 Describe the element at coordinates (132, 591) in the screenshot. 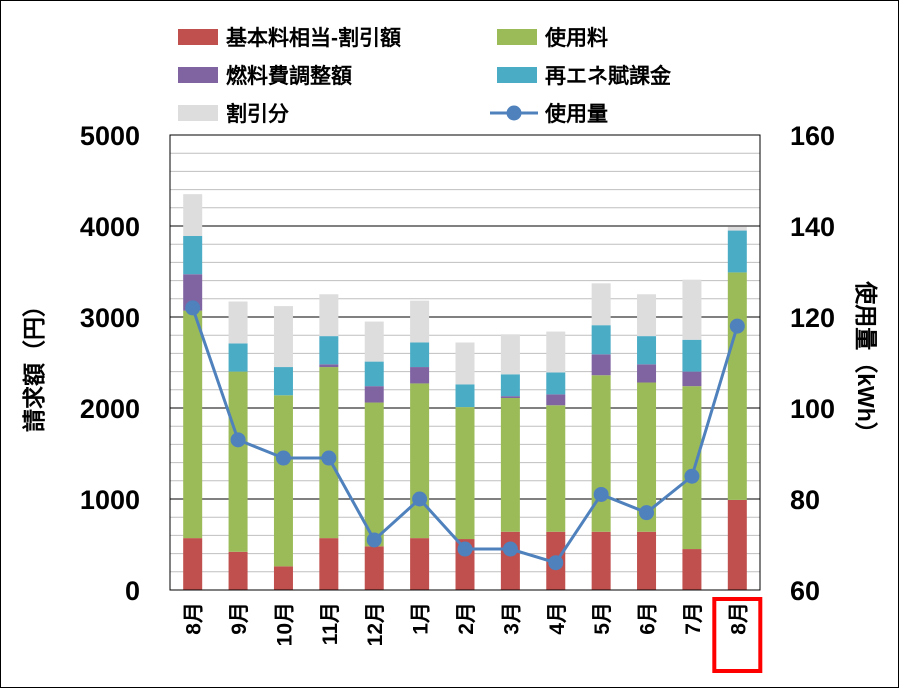

I see `y-tick-label-left: 0` at that location.